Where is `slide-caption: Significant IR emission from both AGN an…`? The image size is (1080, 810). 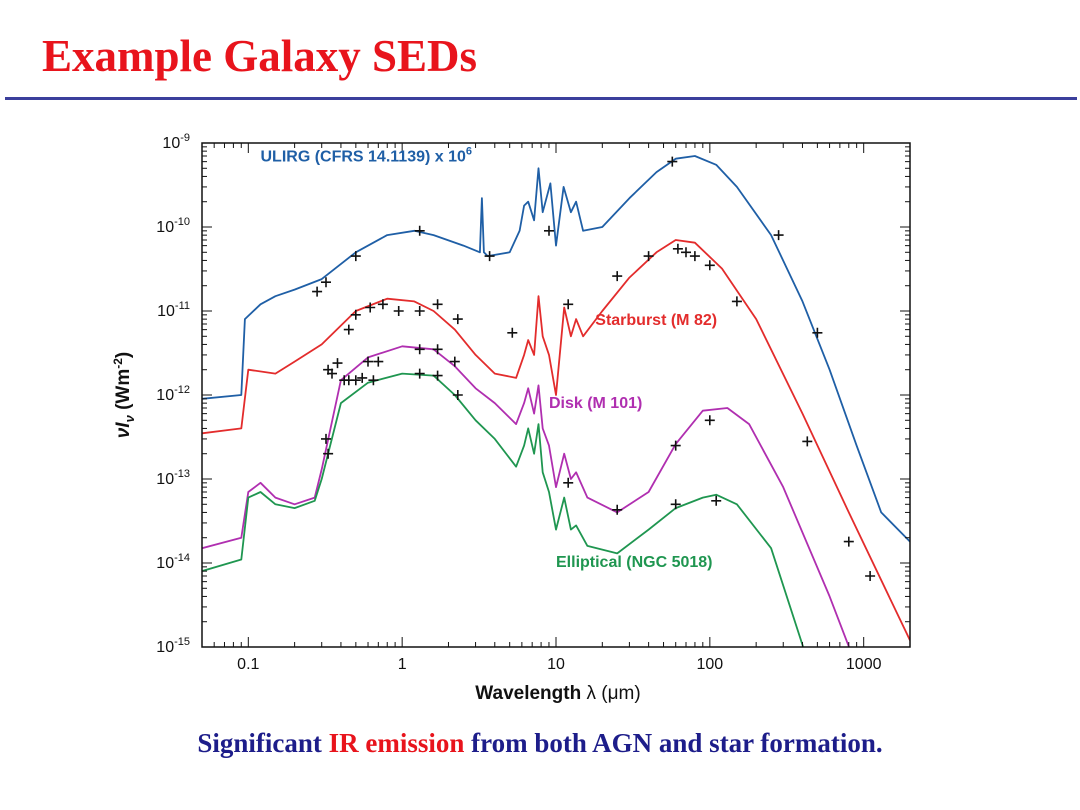 slide-caption: Significant IR emission from both AGN an… is located at coordinates (540, 743).